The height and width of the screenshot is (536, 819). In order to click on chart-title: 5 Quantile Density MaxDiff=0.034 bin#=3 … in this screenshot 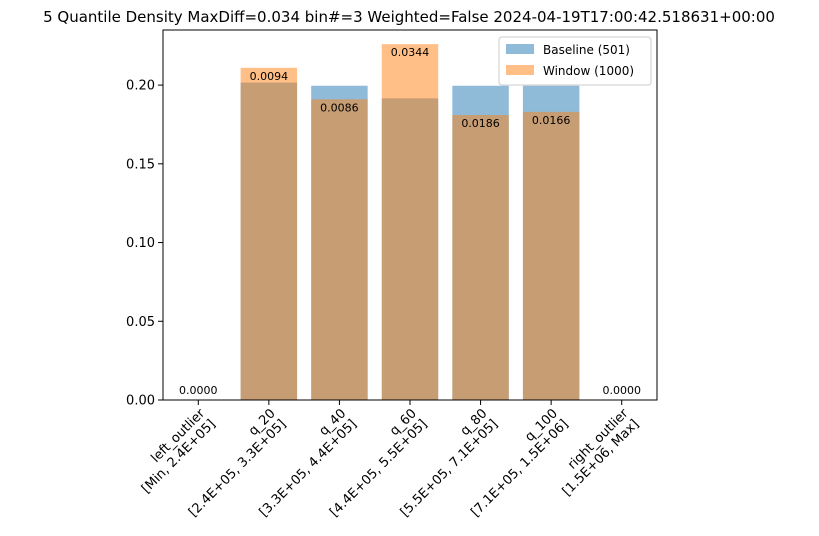, I will do `click(409, 17)`.